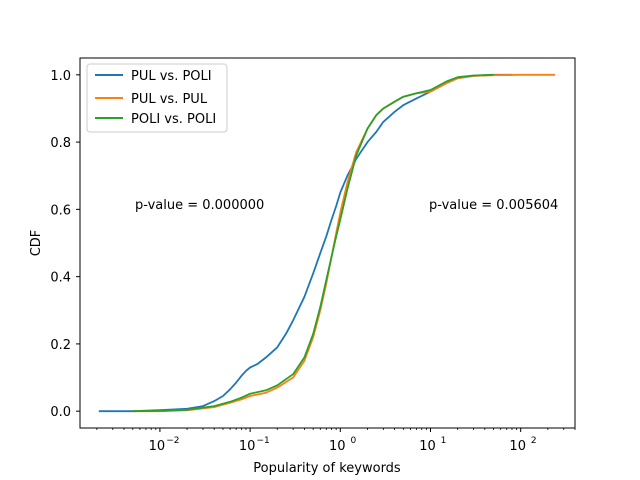 The height and width of the screenshot is (480, 640). Describe the element at coordinates (172, 441) in the screenshot. I see `x-tick-exponent: −2` at that location.